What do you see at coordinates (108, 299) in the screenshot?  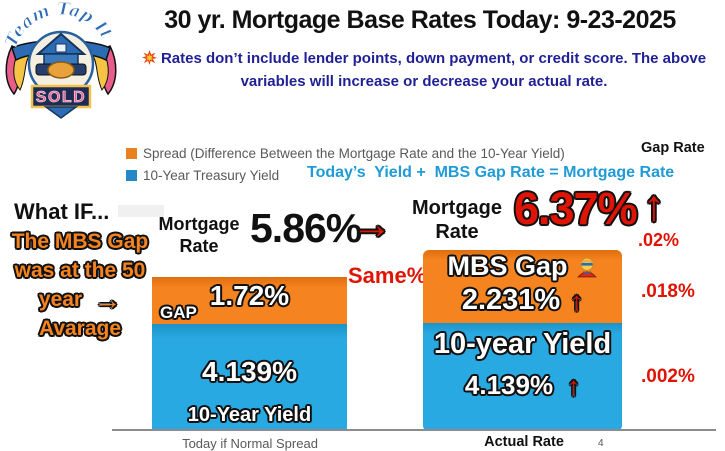 I see `orange-right-arrow-icon: →` at bounding box center [108, 299].